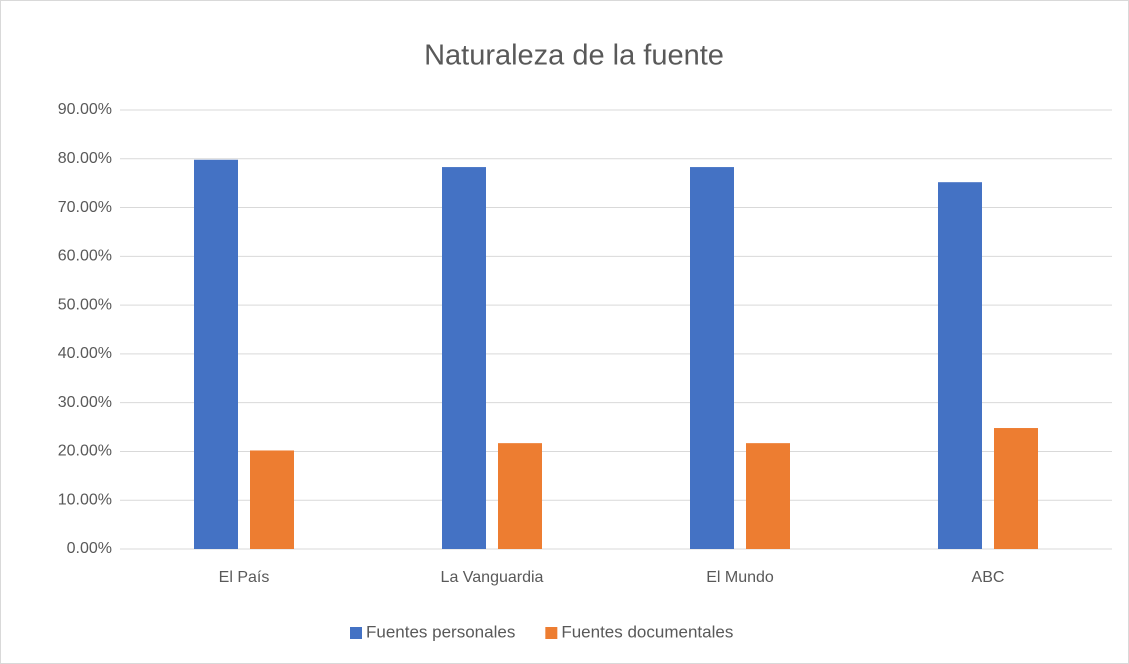 The height and width of the screenshot is (664, 1129). What do you see at coordinates (85, 158) in the screenshot?
I see `y-tick-label: 80.00%` at bounding box center [85, 158].